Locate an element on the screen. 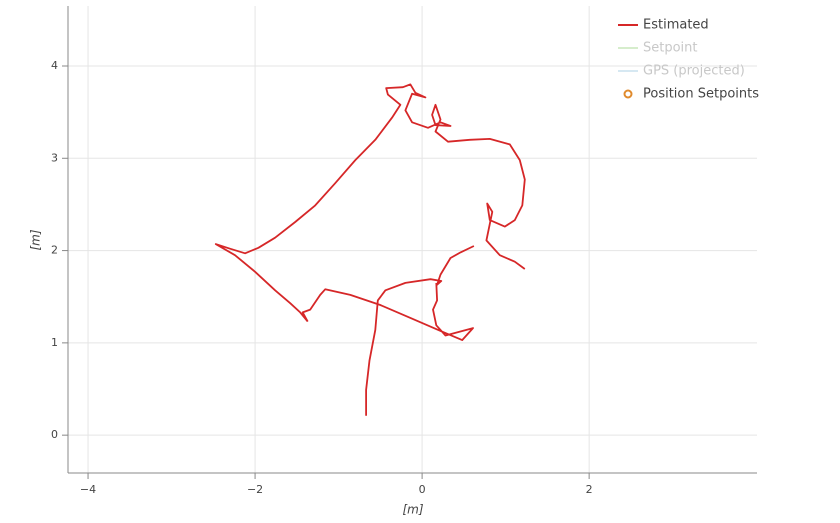 This screenshot has width=840, height=523. x-tick-label: −4 is located at coordinates (88, 489).